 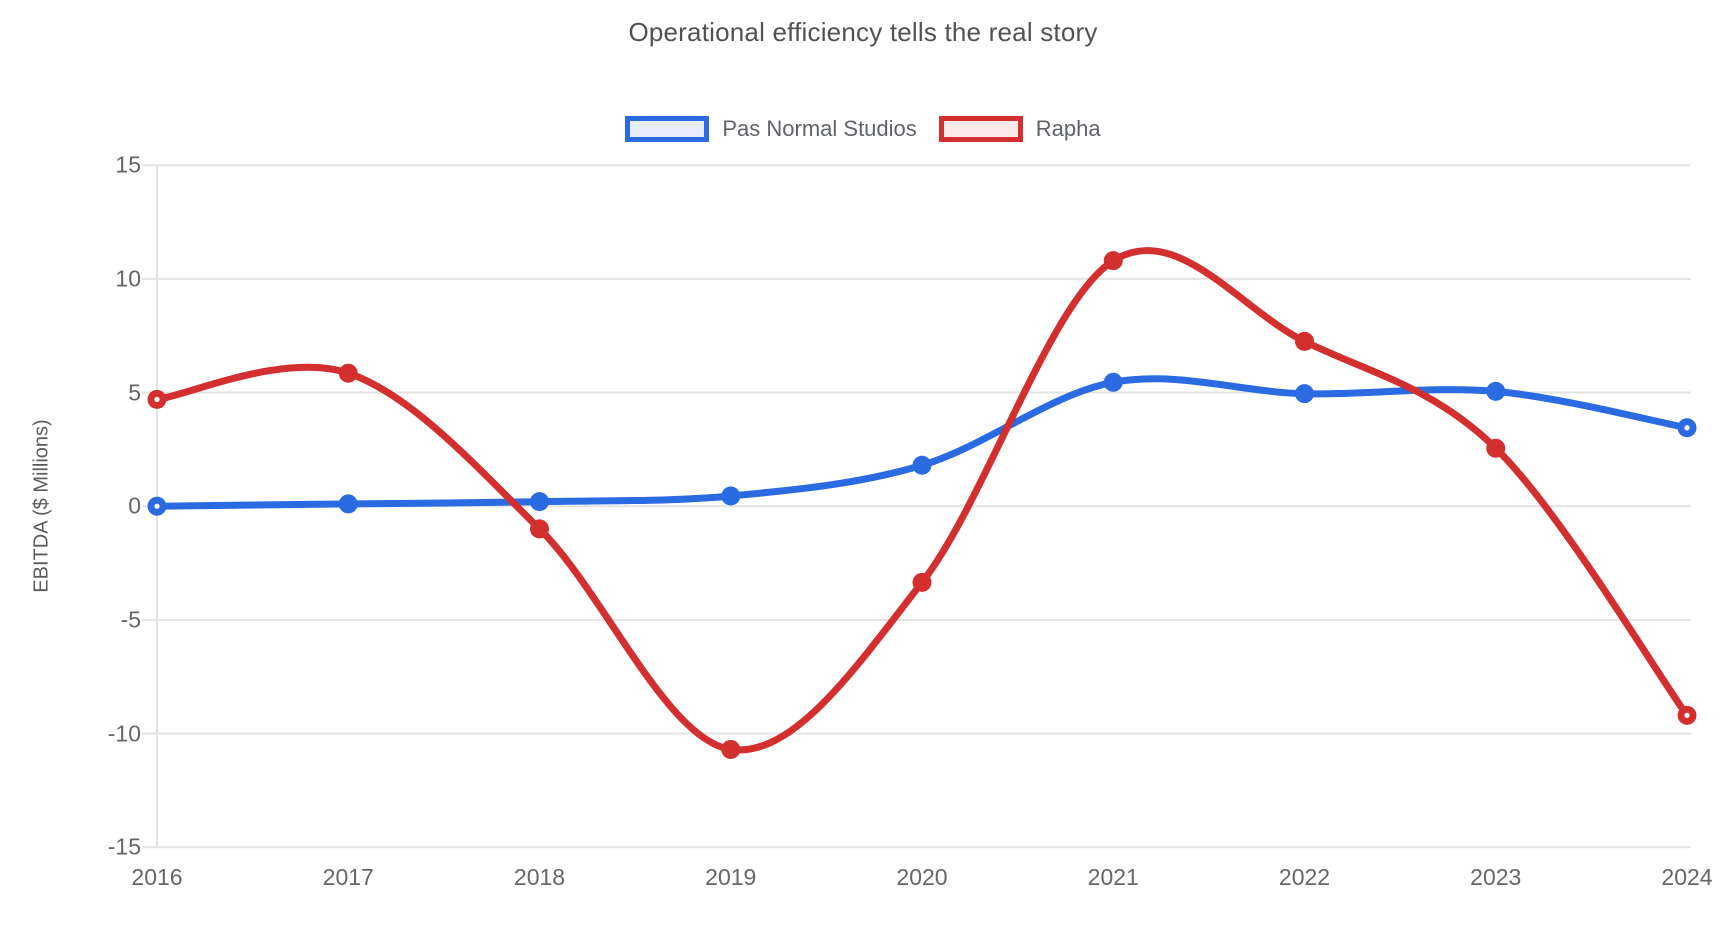 What do you see at coordinates (980, 129) in the screenshot?
I see `legend-swatch-rapha` at bounding box center [980, 129].